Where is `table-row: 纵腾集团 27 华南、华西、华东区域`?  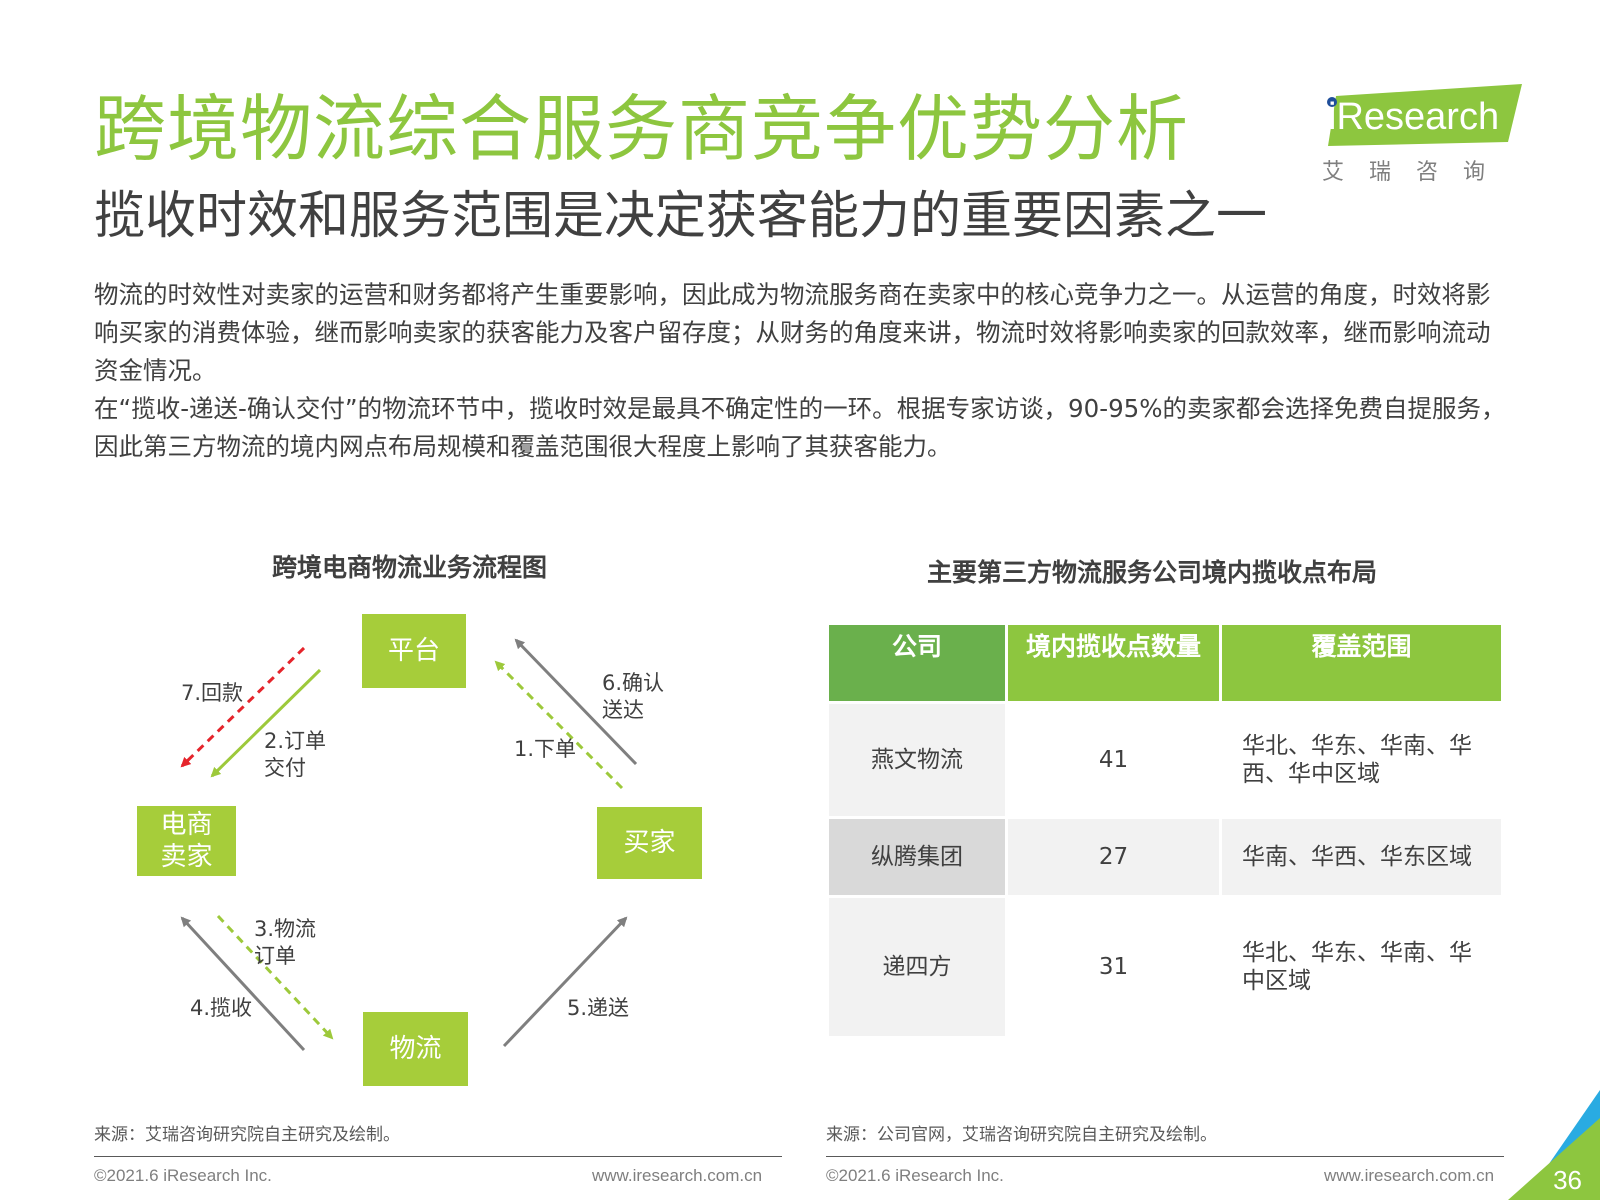
table-row: 纵腾集团 27 华南、华西、华东区域 is located at coordinates (1165, 857).